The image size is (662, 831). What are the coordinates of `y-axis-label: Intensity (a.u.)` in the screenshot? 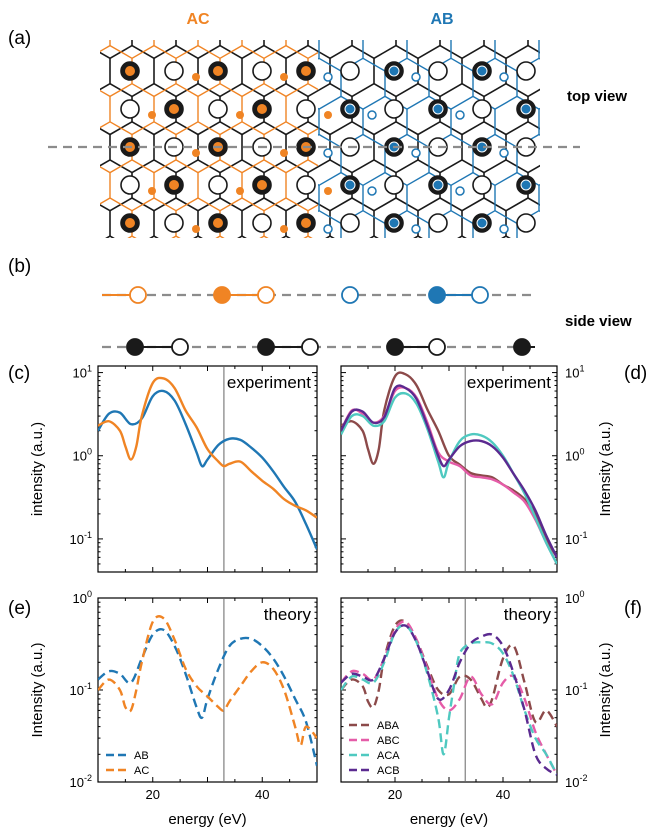 It's located at (605, 689).